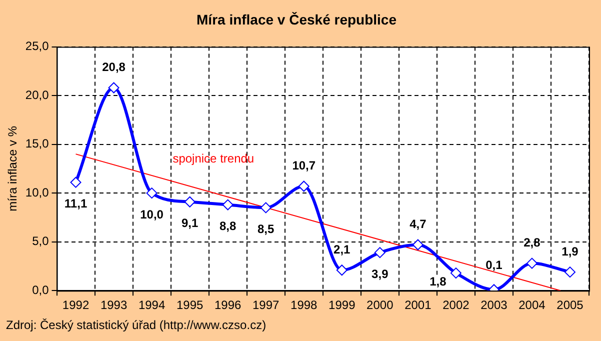 The height and width of the screenshot is (341, 601). What do you see at coordinates (37, 95) in the screenshot?
I see `y-tick-label: 20,0` at bounding box center [37, 95].